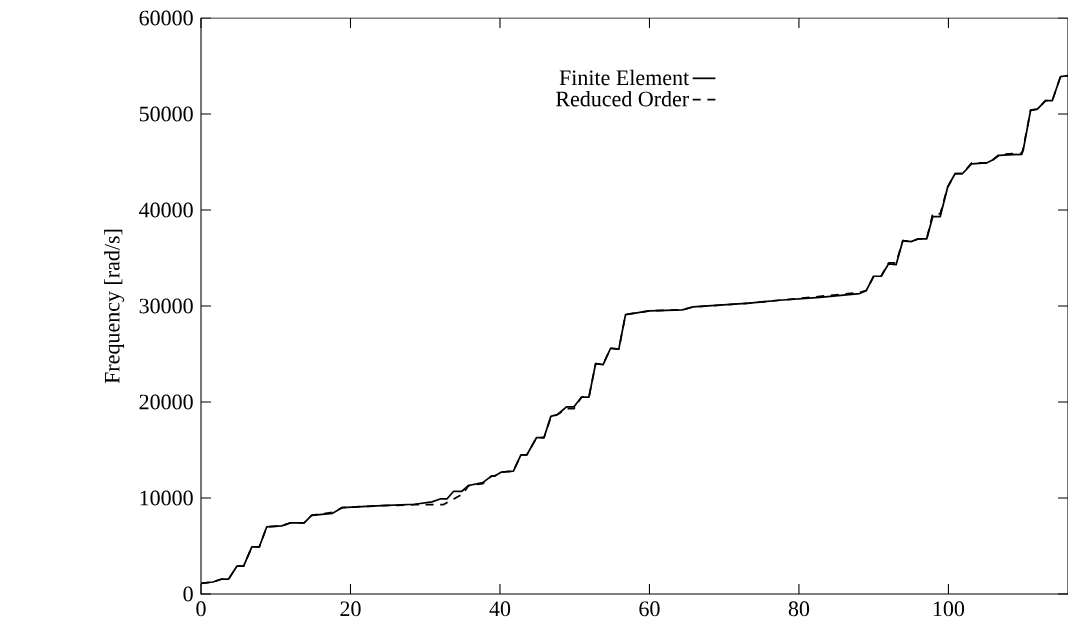 The image size is (1068, 643). I want to click on y-tick-label: 50000, so click(166, 114).